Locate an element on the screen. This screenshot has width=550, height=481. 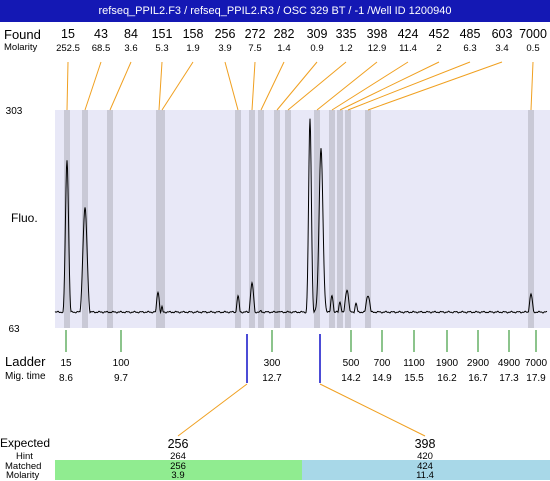
molarity-value: 12.9 is located at coordinates (377, 48).